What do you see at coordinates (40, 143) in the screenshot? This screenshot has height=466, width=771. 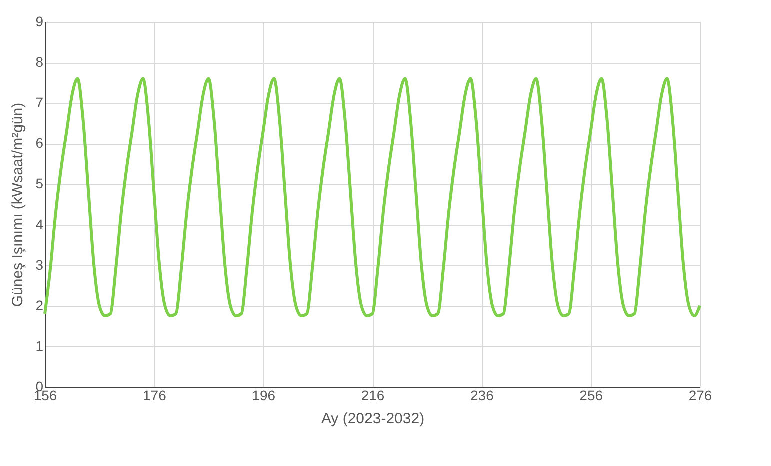 I see `y-tick-label: 6` at bounding box center [40, 143].